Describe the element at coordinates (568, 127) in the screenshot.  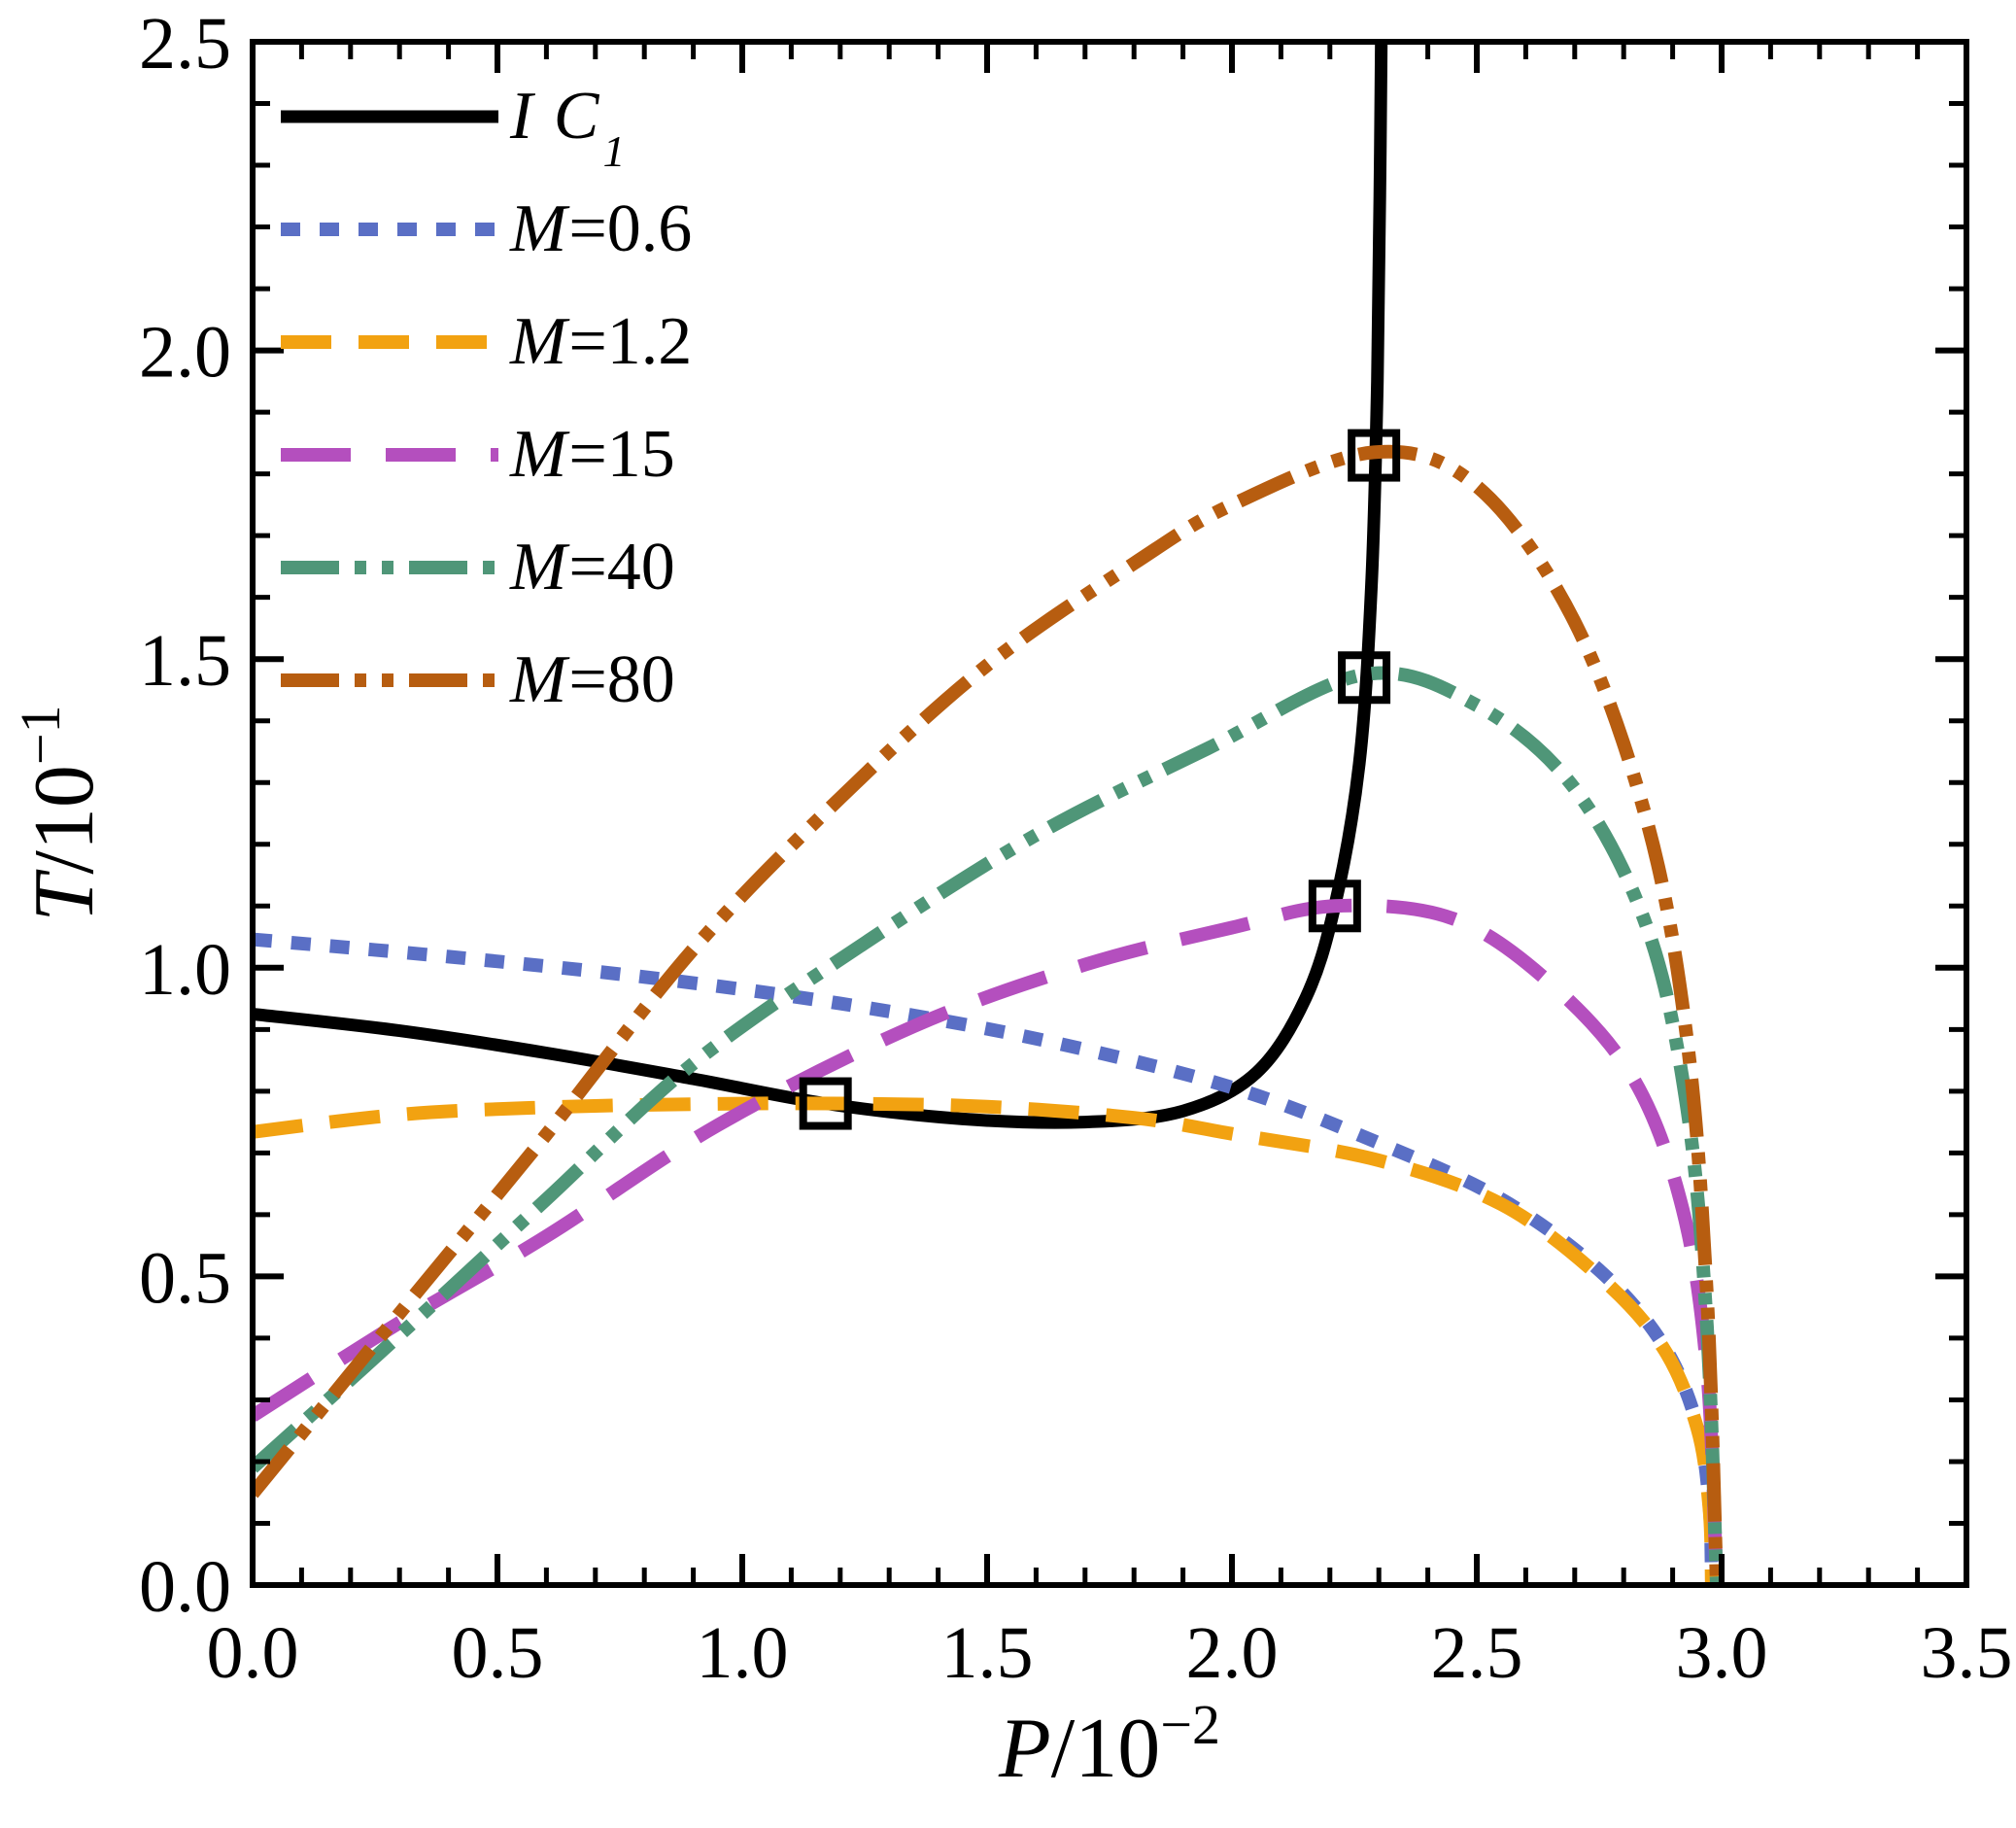
I see `legend-label: I C1` at that location.